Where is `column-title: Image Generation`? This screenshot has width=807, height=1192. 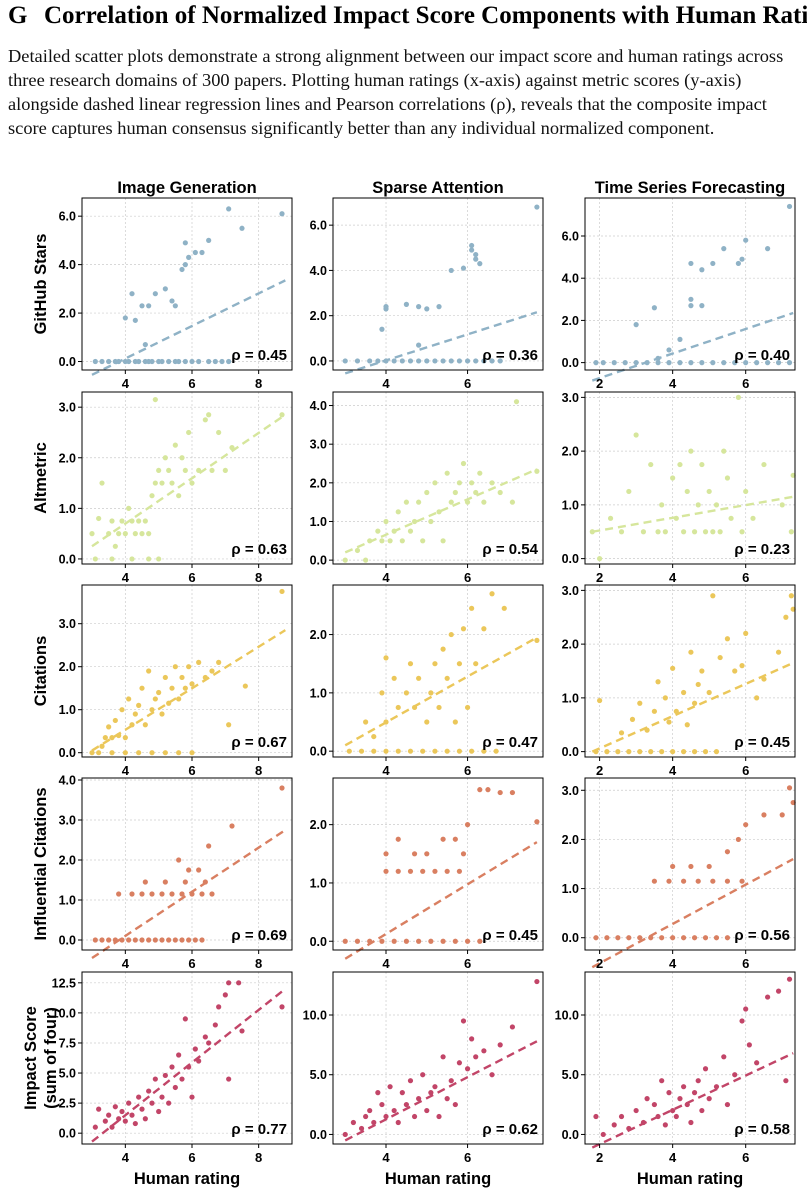 column-title: Image Generation is located at coordinates (186, 188).